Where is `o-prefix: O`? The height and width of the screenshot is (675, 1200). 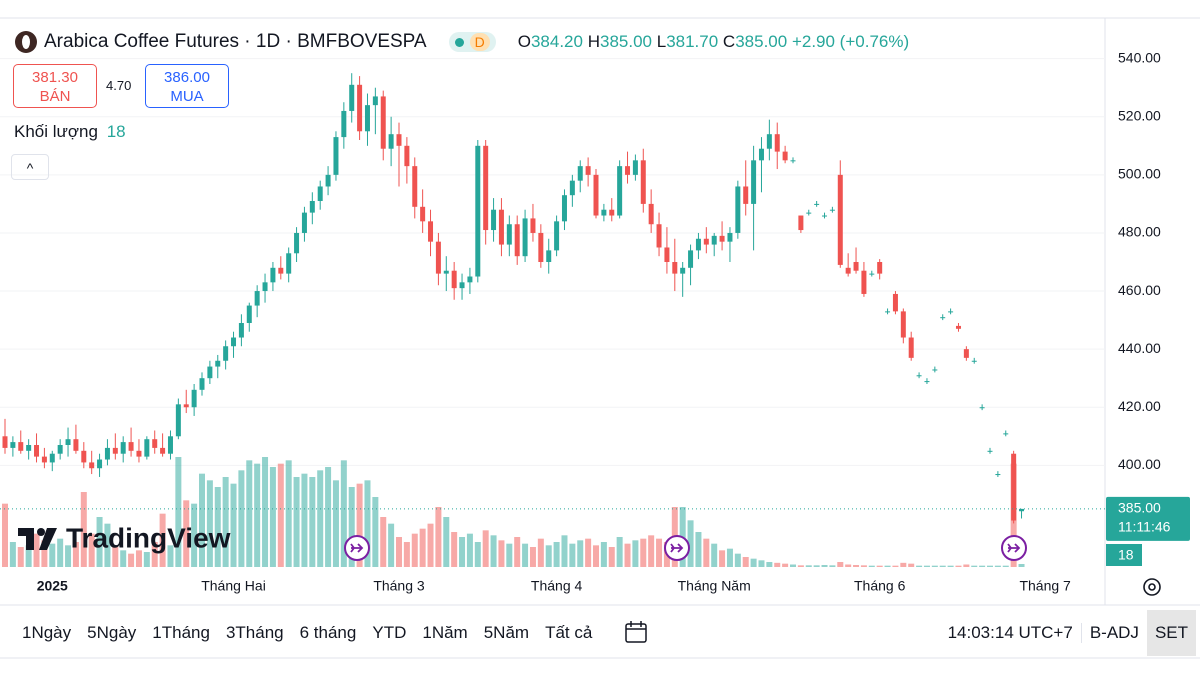 o-prefix: O is located at coordinates (524, 41).